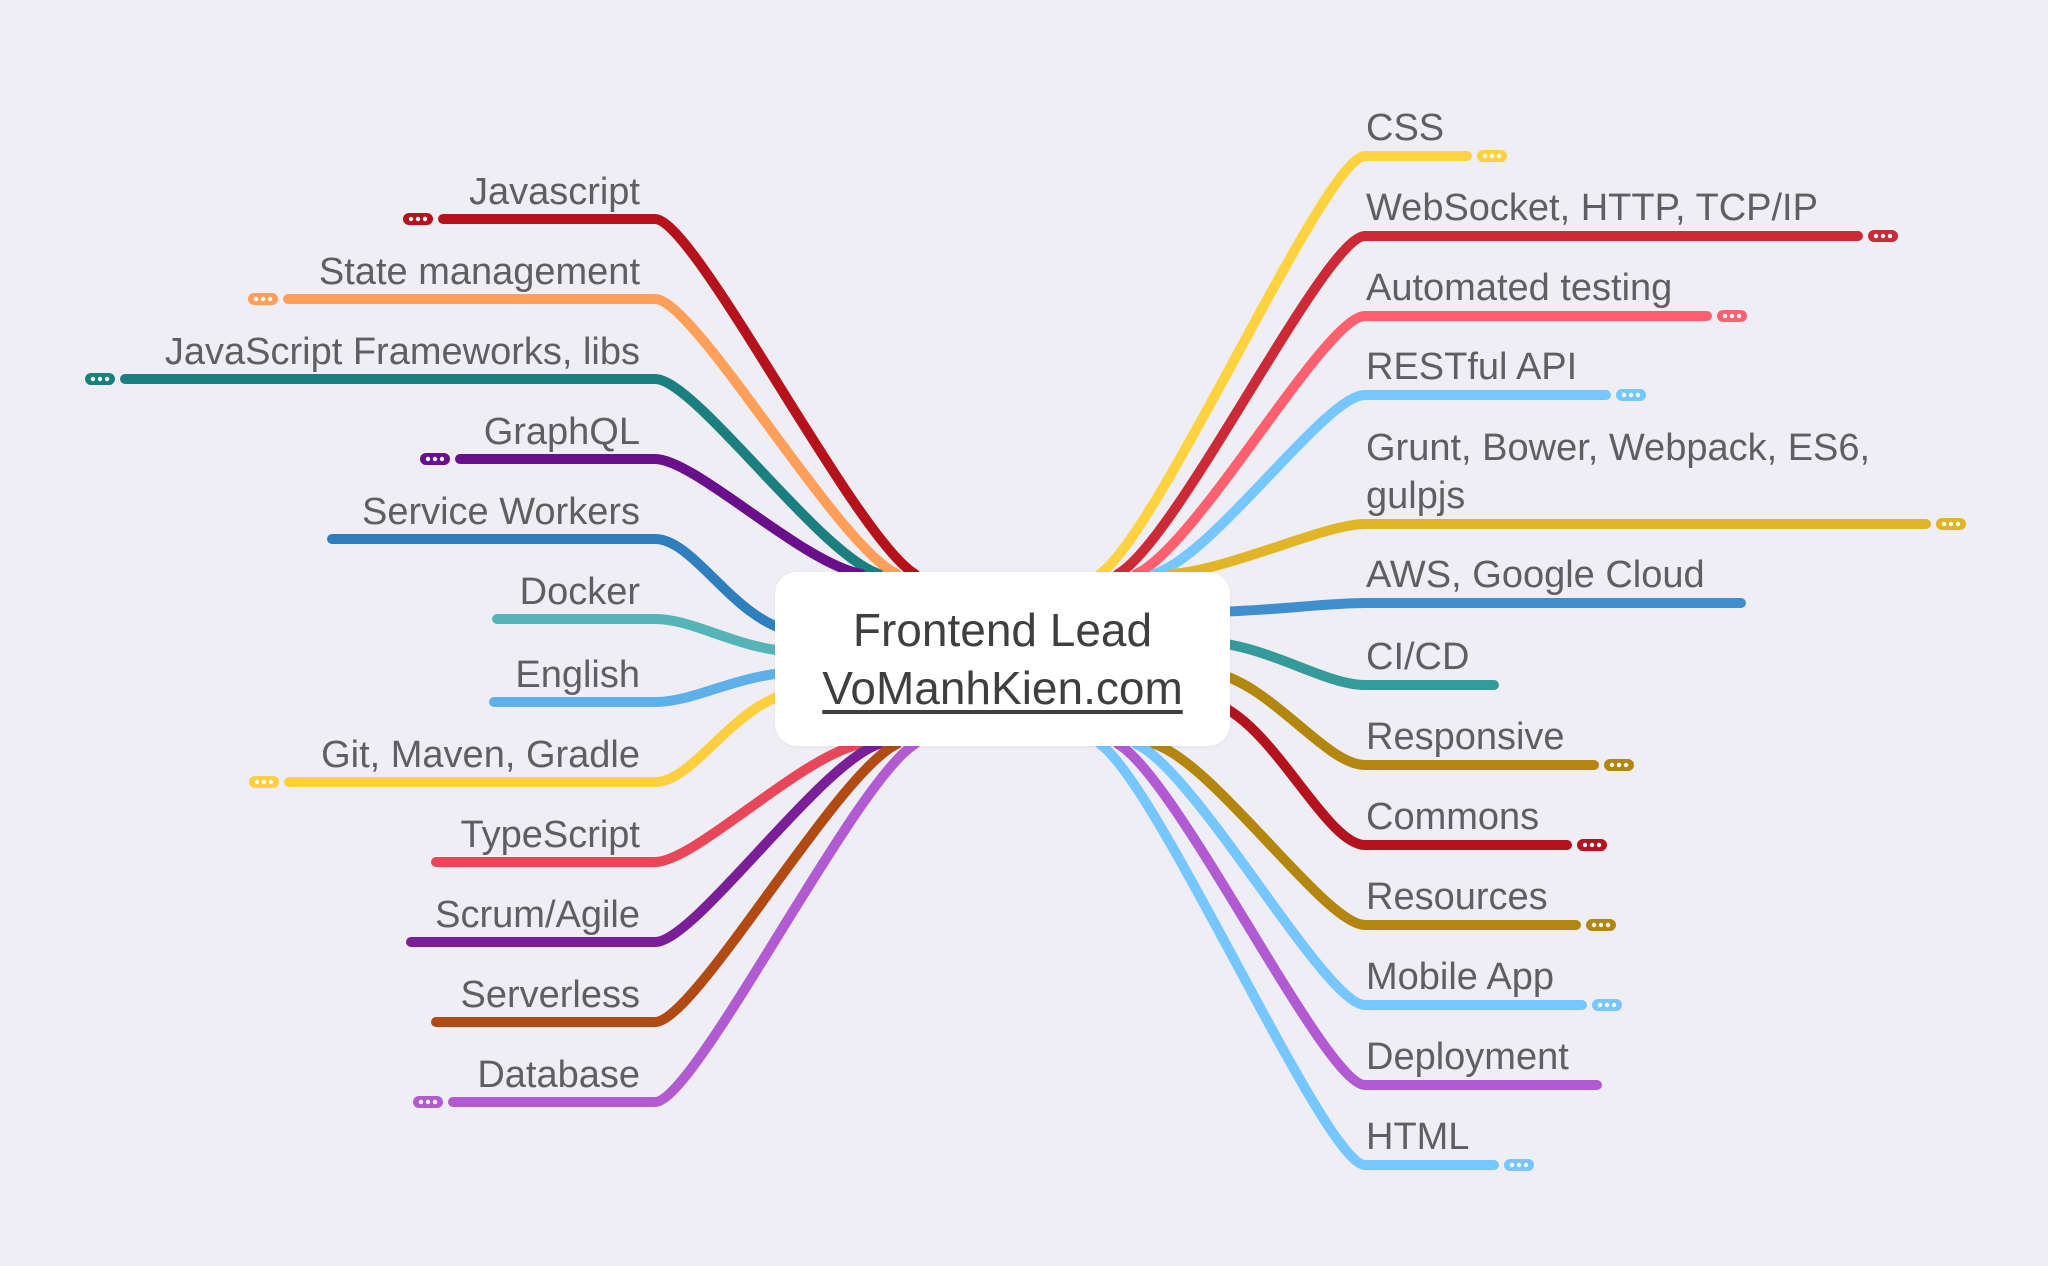 This screenshot has height=1266, width=2048. Describe the element at coordinates (579, 592) in the screenshot. I see `branch-left-5: Docker` at that location.